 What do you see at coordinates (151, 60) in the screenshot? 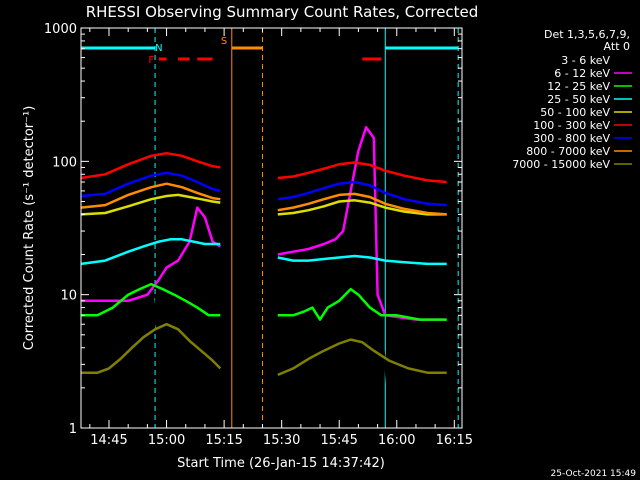
I see `status-bar-label: F` at bounding box center [151, 60].